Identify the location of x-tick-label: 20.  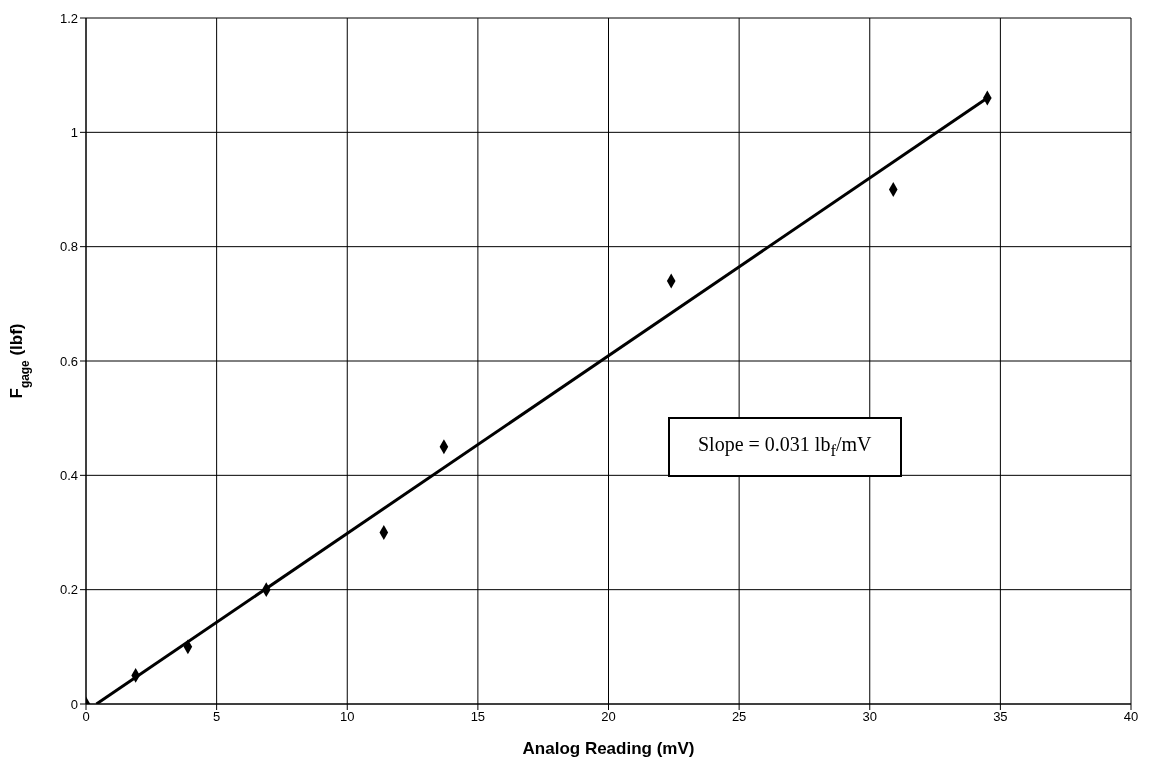
(608, 717).